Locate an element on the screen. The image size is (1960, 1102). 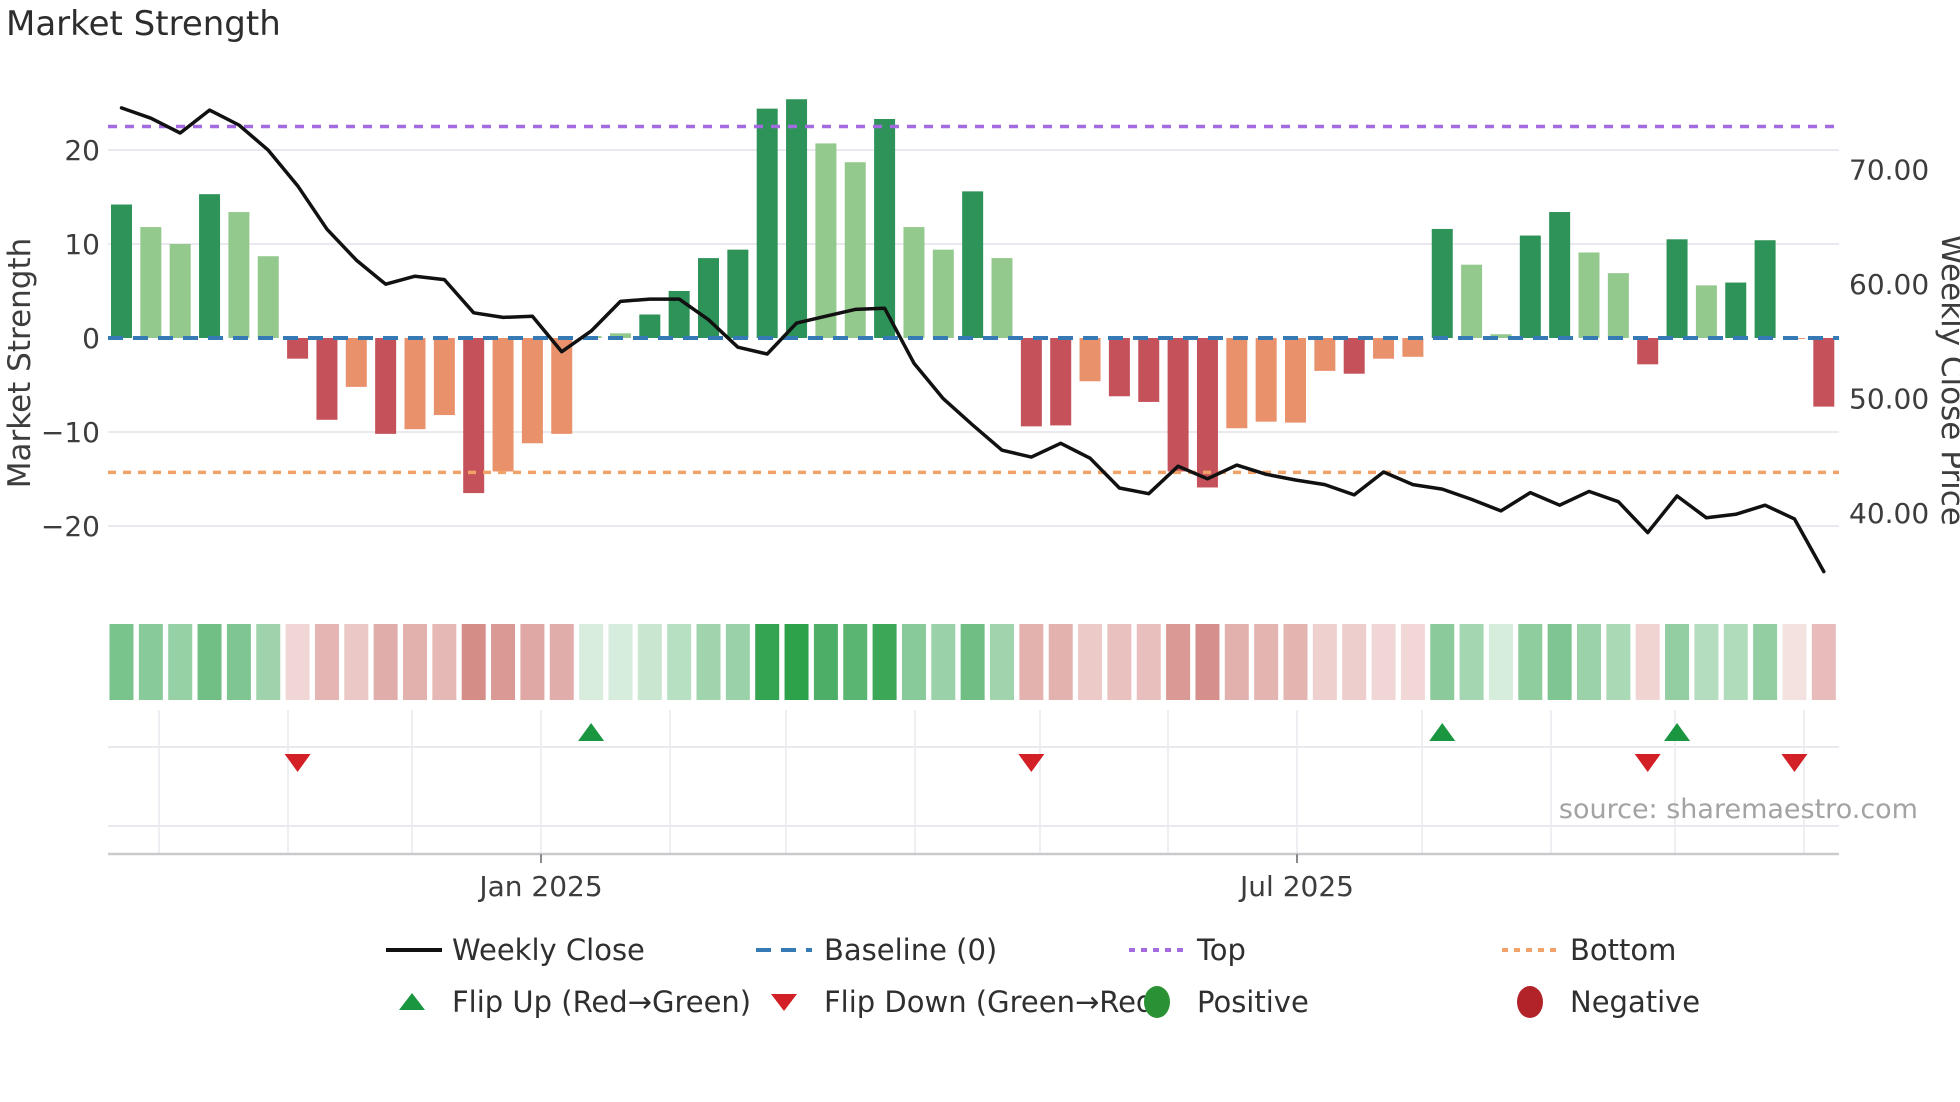
svg-text: 10 is located at coordinates (82, 244).